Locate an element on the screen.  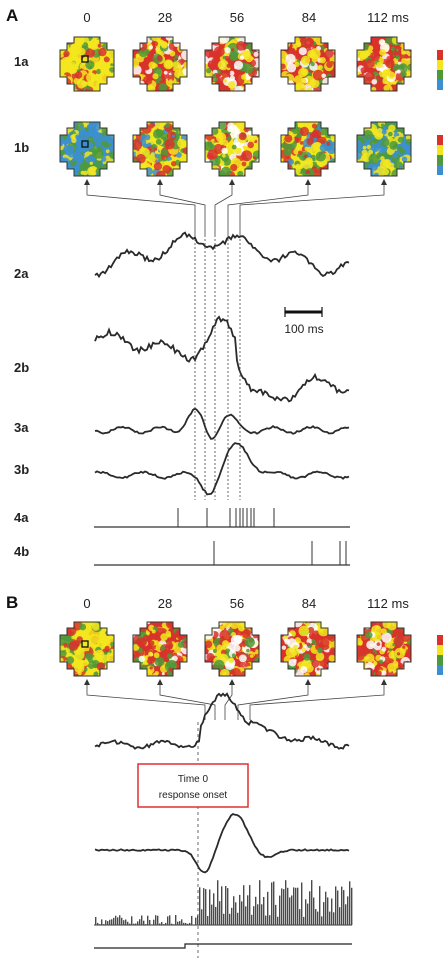
time-label-56: 56 is located at coordinates (237, 17).